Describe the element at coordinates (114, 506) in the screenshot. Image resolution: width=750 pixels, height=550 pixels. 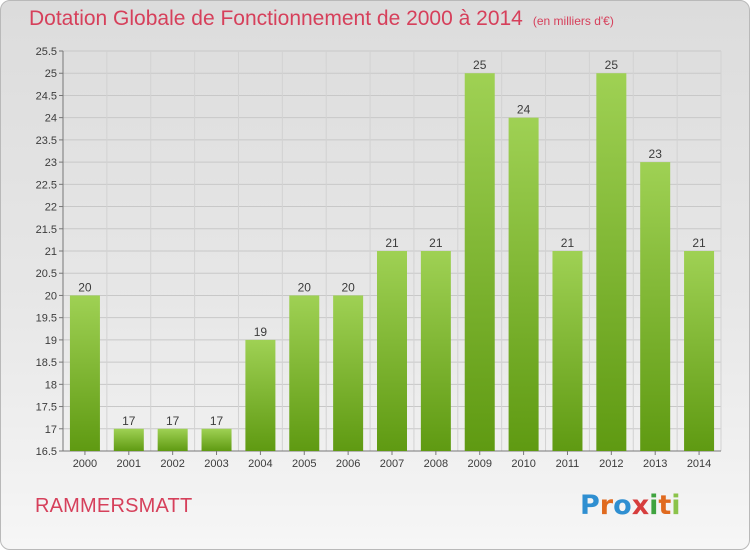
I see `commune-name: RAMMERSMATT` at that location.